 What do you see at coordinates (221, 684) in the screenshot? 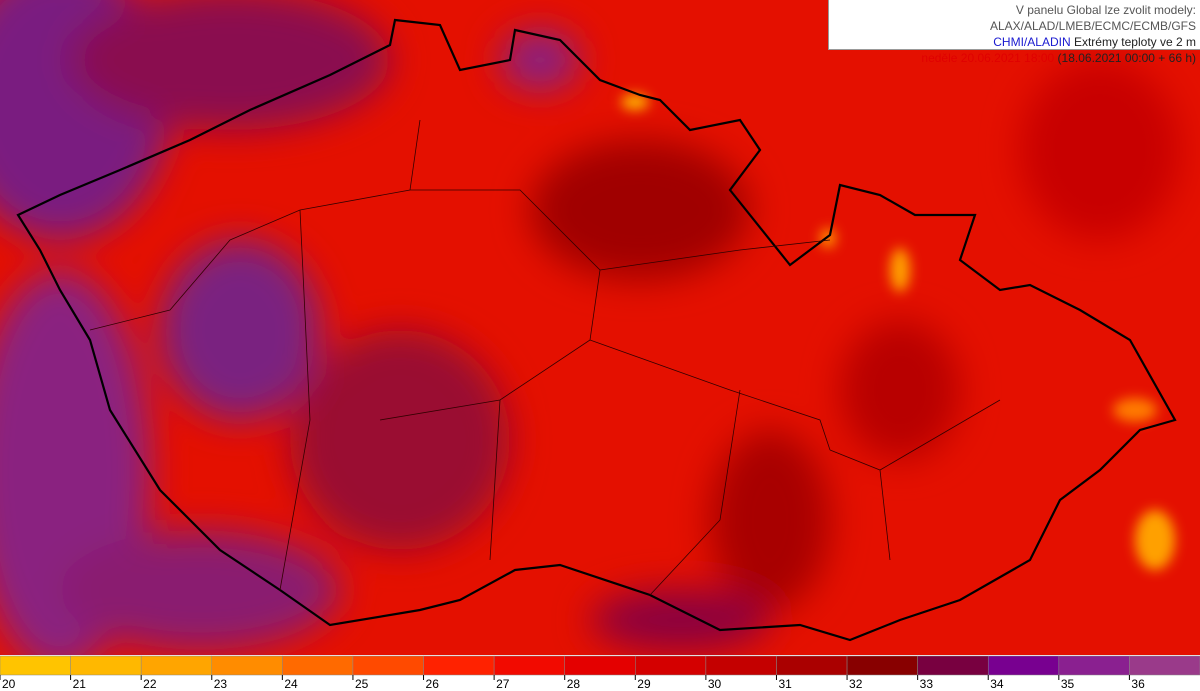
I see `legend-label: 23` at bounding box center [221, 684].